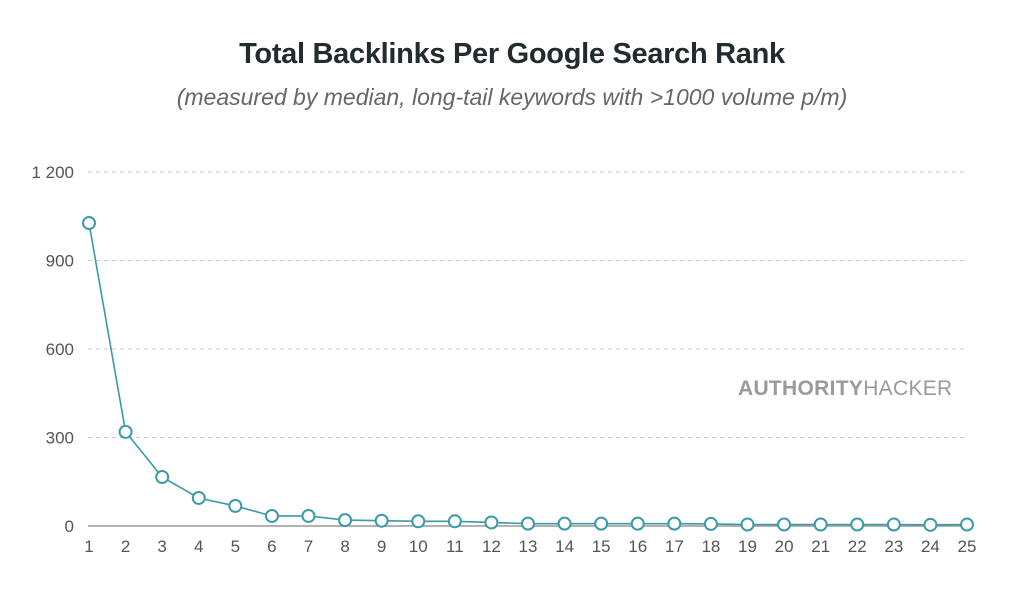 This screenshot has width=1024, height=593. What do you see at coordinates (710, 546) in the screenshot?
I see `x-tick-label: 18` at bounding box center [710, 546].